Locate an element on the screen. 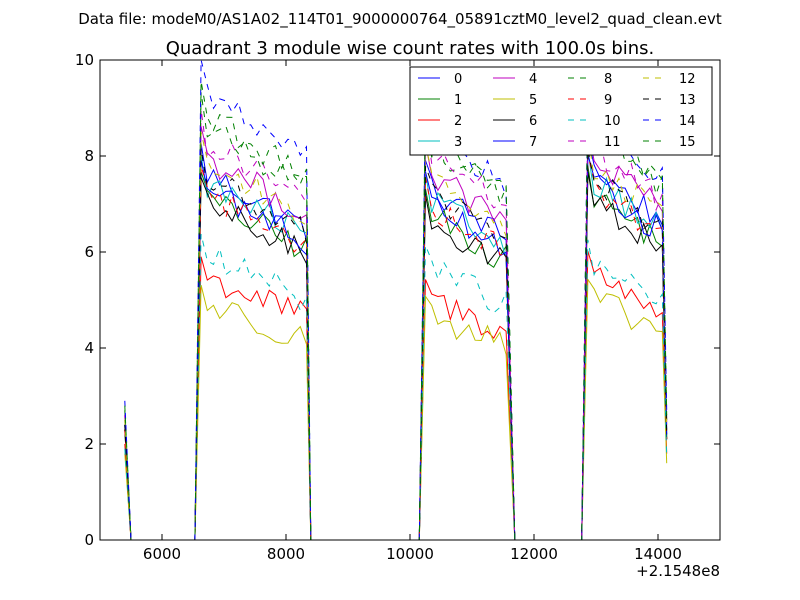 The height and width of the screenshot is (600, 800). legend-label-4: 4 is located at coordinates (533, 79).